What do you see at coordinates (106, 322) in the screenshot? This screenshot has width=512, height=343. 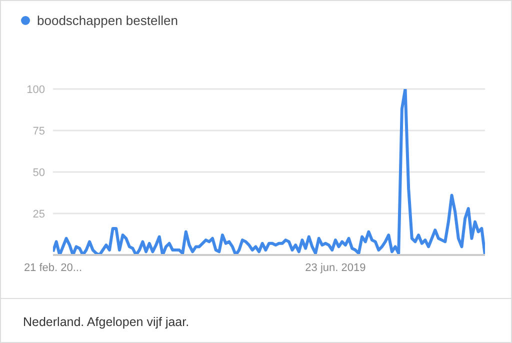 I see `text: Nederland. Afgelopen vijf jaar.` at bounding box center [106, 322].